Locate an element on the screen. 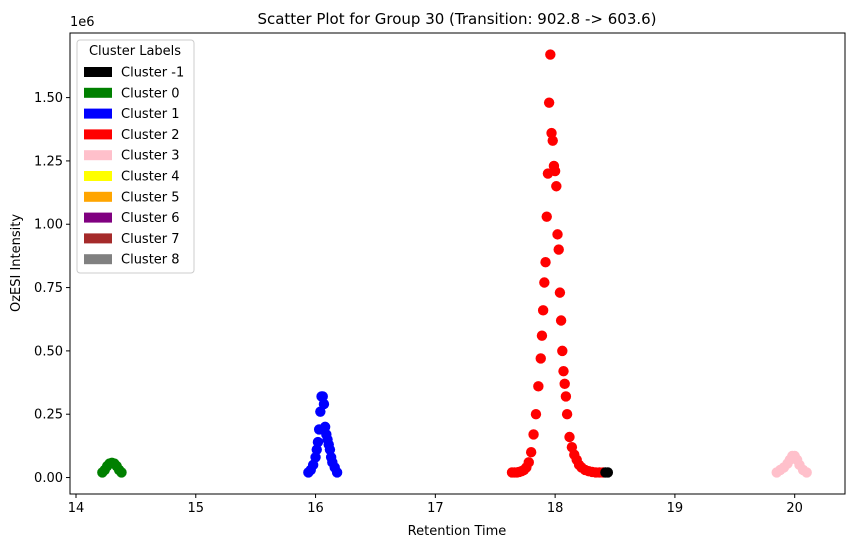  x-tick-label: 16 is located at coordinates (315, 508).